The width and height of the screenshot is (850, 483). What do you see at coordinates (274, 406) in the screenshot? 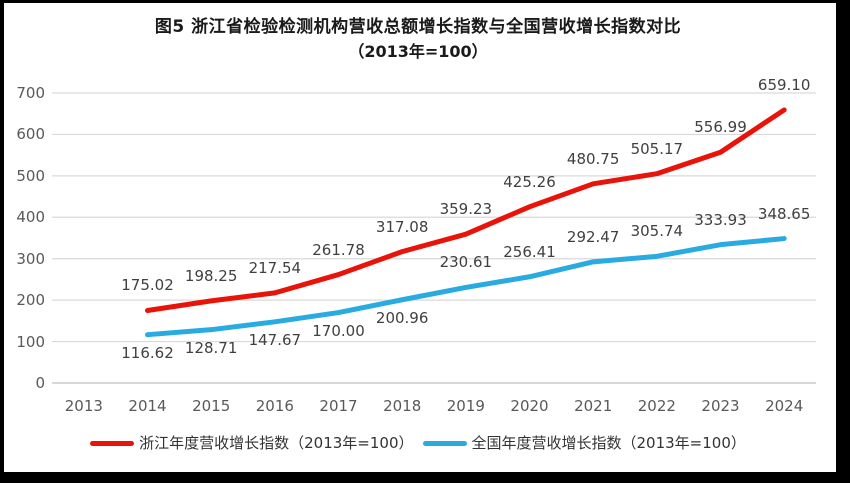
I see `x-axis-tick-label: 2016` at bounding box center [274, 406].